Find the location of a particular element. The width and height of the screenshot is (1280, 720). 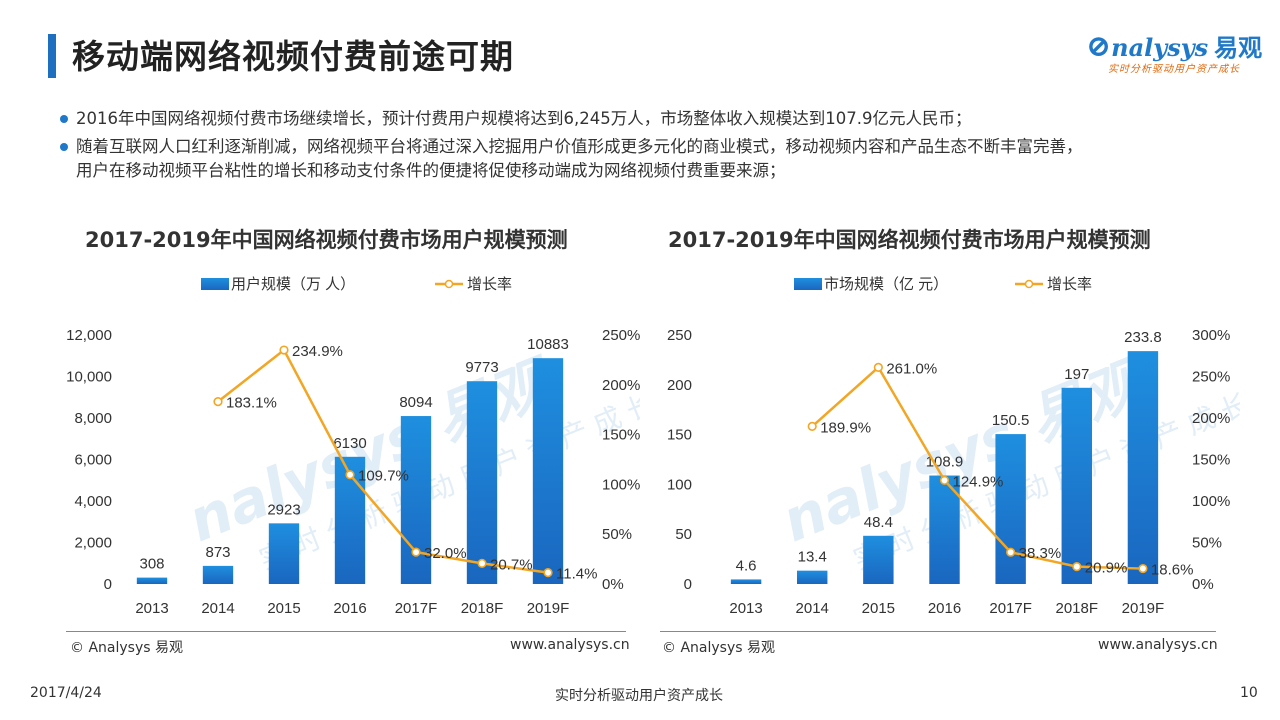

bar-value-label: 10883 is located at coordinates (548, 344).